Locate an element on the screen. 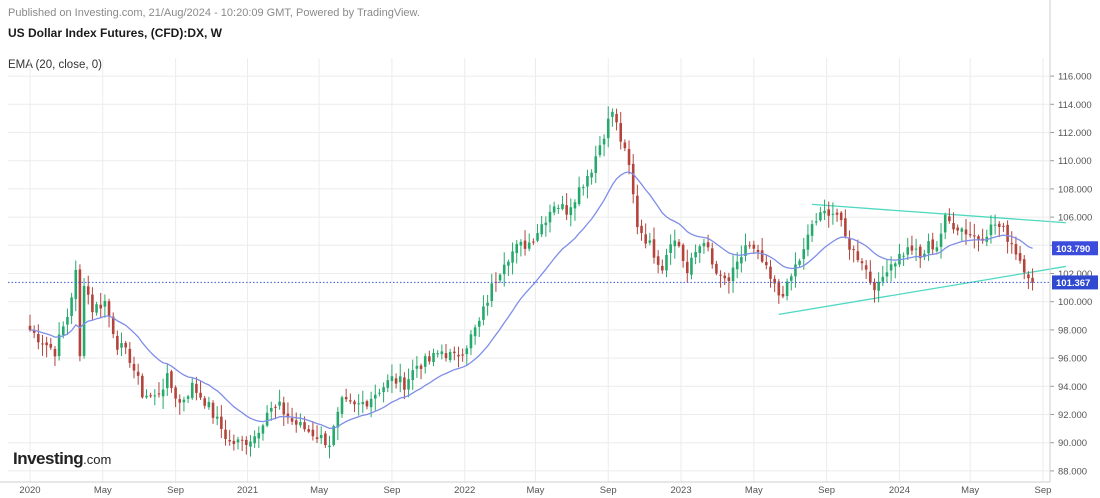 The image size is (1100, 498). y-tick-label: 110.000 is located at coordinates (1075, 161).